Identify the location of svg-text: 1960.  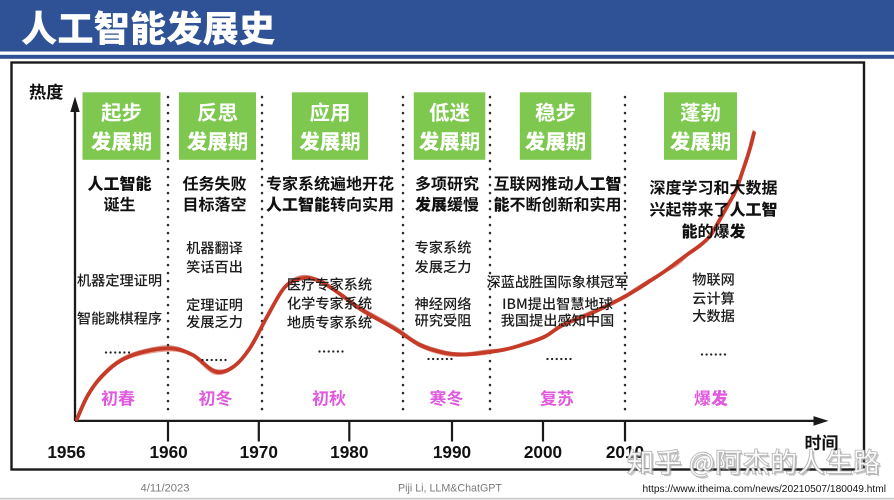
(168, 452).